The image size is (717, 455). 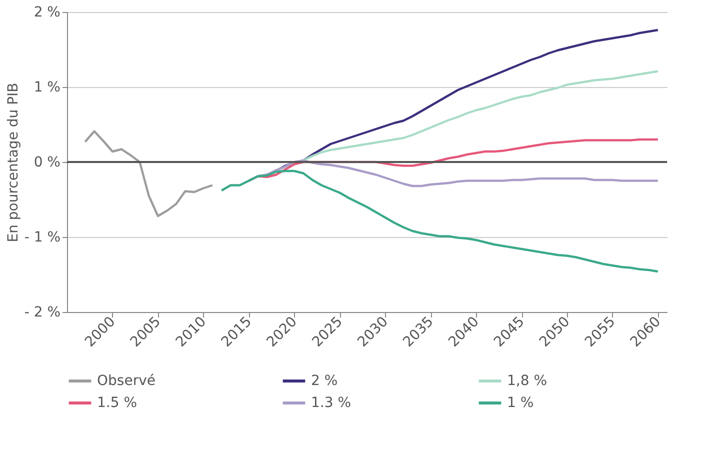 I want to click on y-tick-label: 0 %, so click(x=47, y=162).